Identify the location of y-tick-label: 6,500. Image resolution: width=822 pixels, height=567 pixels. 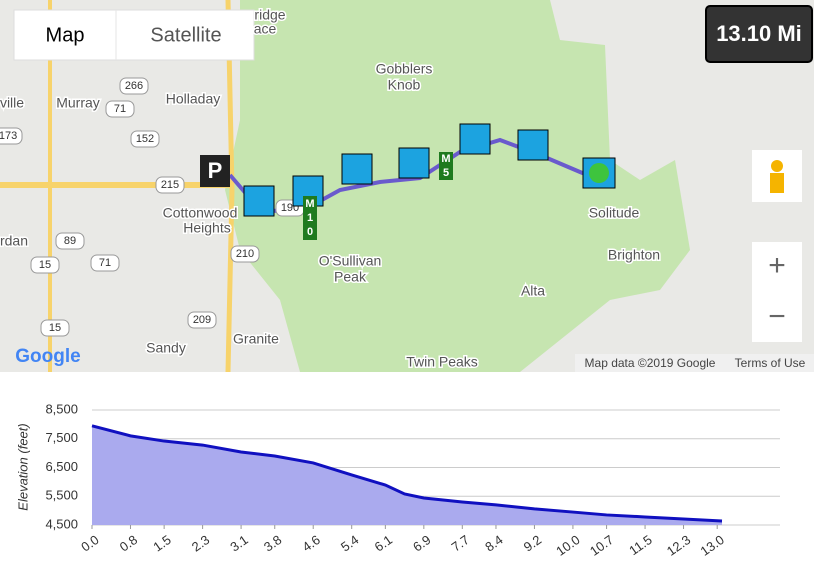
(61, 466).